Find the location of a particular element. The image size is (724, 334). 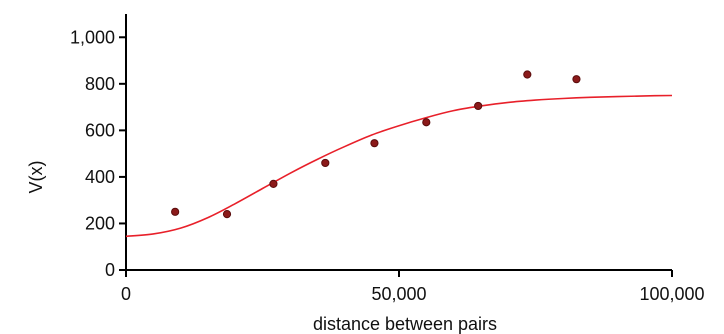

y-tick-label: 800 is located at coordinates (100, 84).